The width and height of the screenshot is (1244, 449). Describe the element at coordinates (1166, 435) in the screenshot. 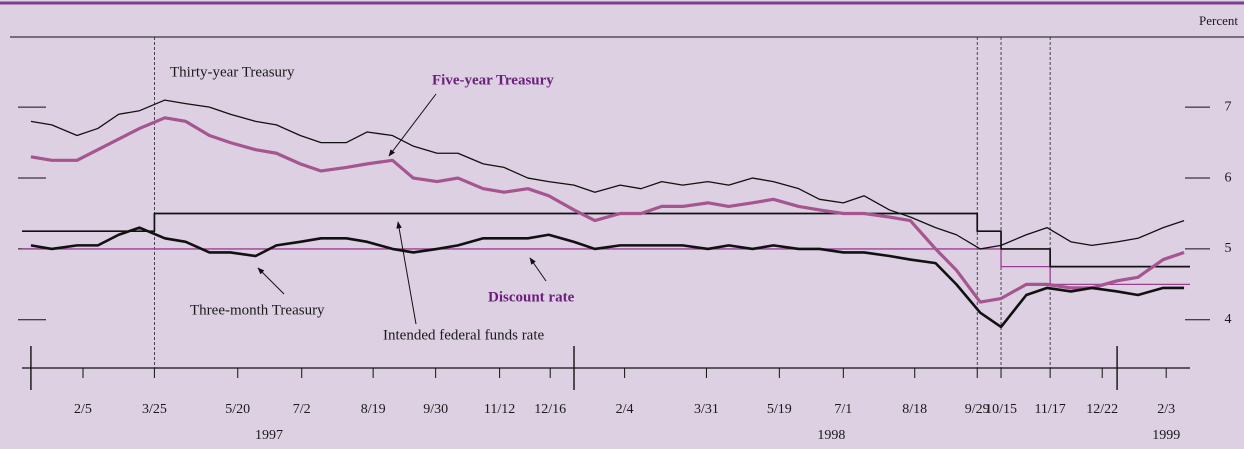

I see `year-label: 1999` at that location.